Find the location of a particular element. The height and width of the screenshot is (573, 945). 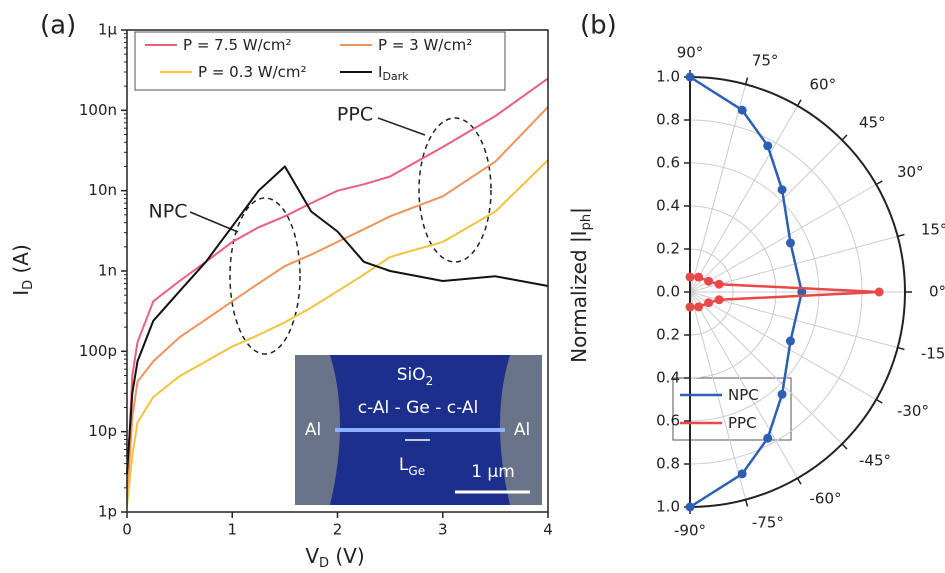

panel-label: (b) is located at coordinates (598, 26).